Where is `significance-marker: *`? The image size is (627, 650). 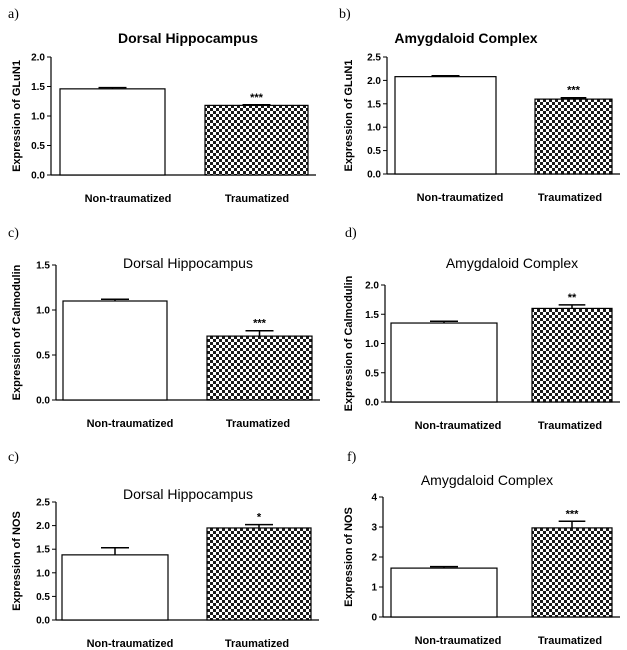 significance-marker: * is located at coordinates (259, 518).